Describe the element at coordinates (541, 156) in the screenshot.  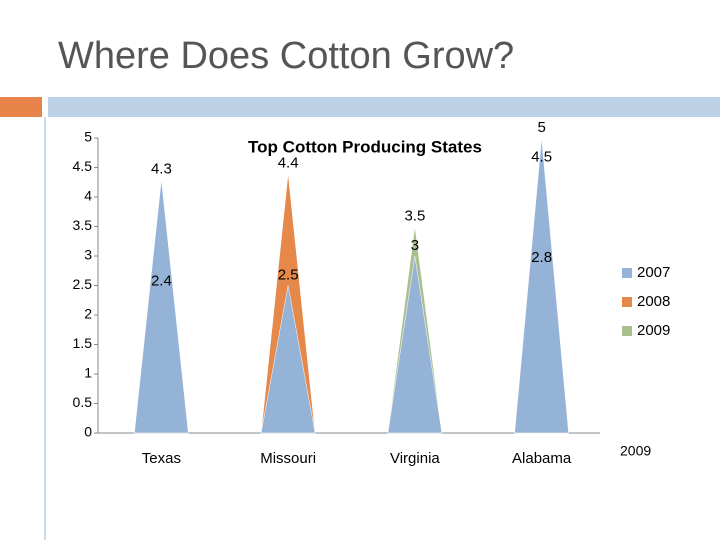
I see `data-label: 4.5` at that location.